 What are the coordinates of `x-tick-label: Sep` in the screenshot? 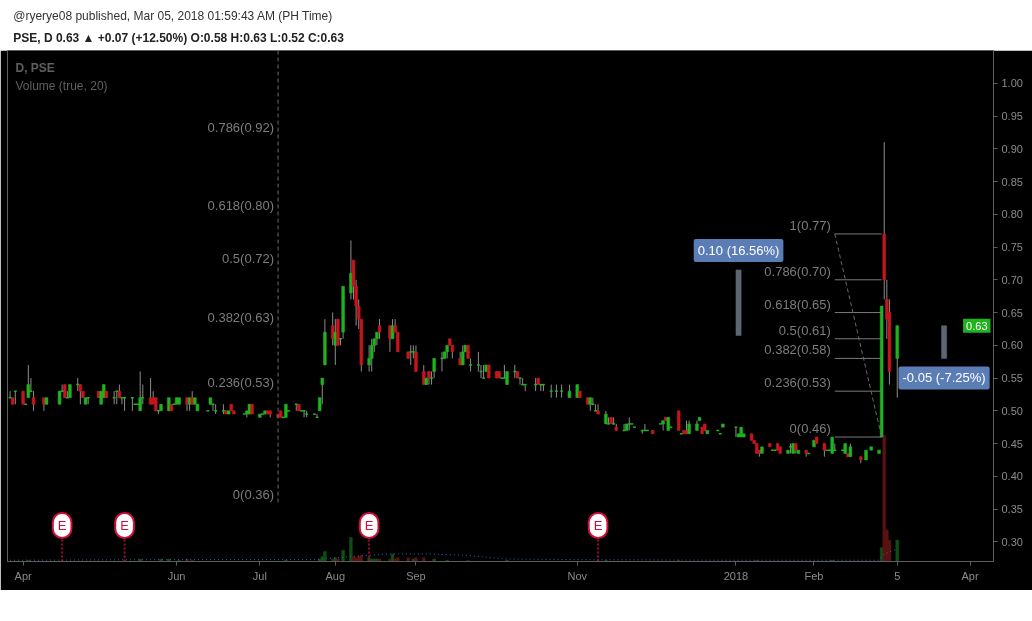 It's located at (416, 575).